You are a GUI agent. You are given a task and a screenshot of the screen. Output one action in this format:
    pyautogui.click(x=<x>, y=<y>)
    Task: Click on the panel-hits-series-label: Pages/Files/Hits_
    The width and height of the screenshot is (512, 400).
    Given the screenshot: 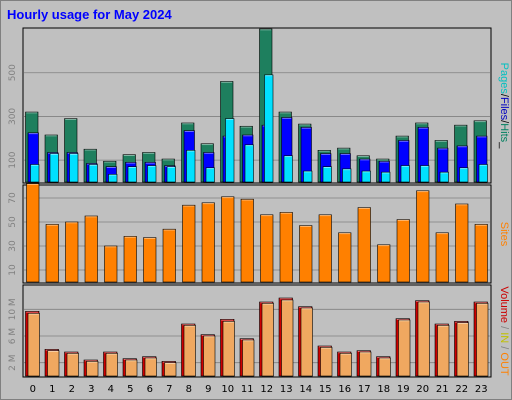 What is the action you would take?
    pyautogui.click(x=504, y=106)
    